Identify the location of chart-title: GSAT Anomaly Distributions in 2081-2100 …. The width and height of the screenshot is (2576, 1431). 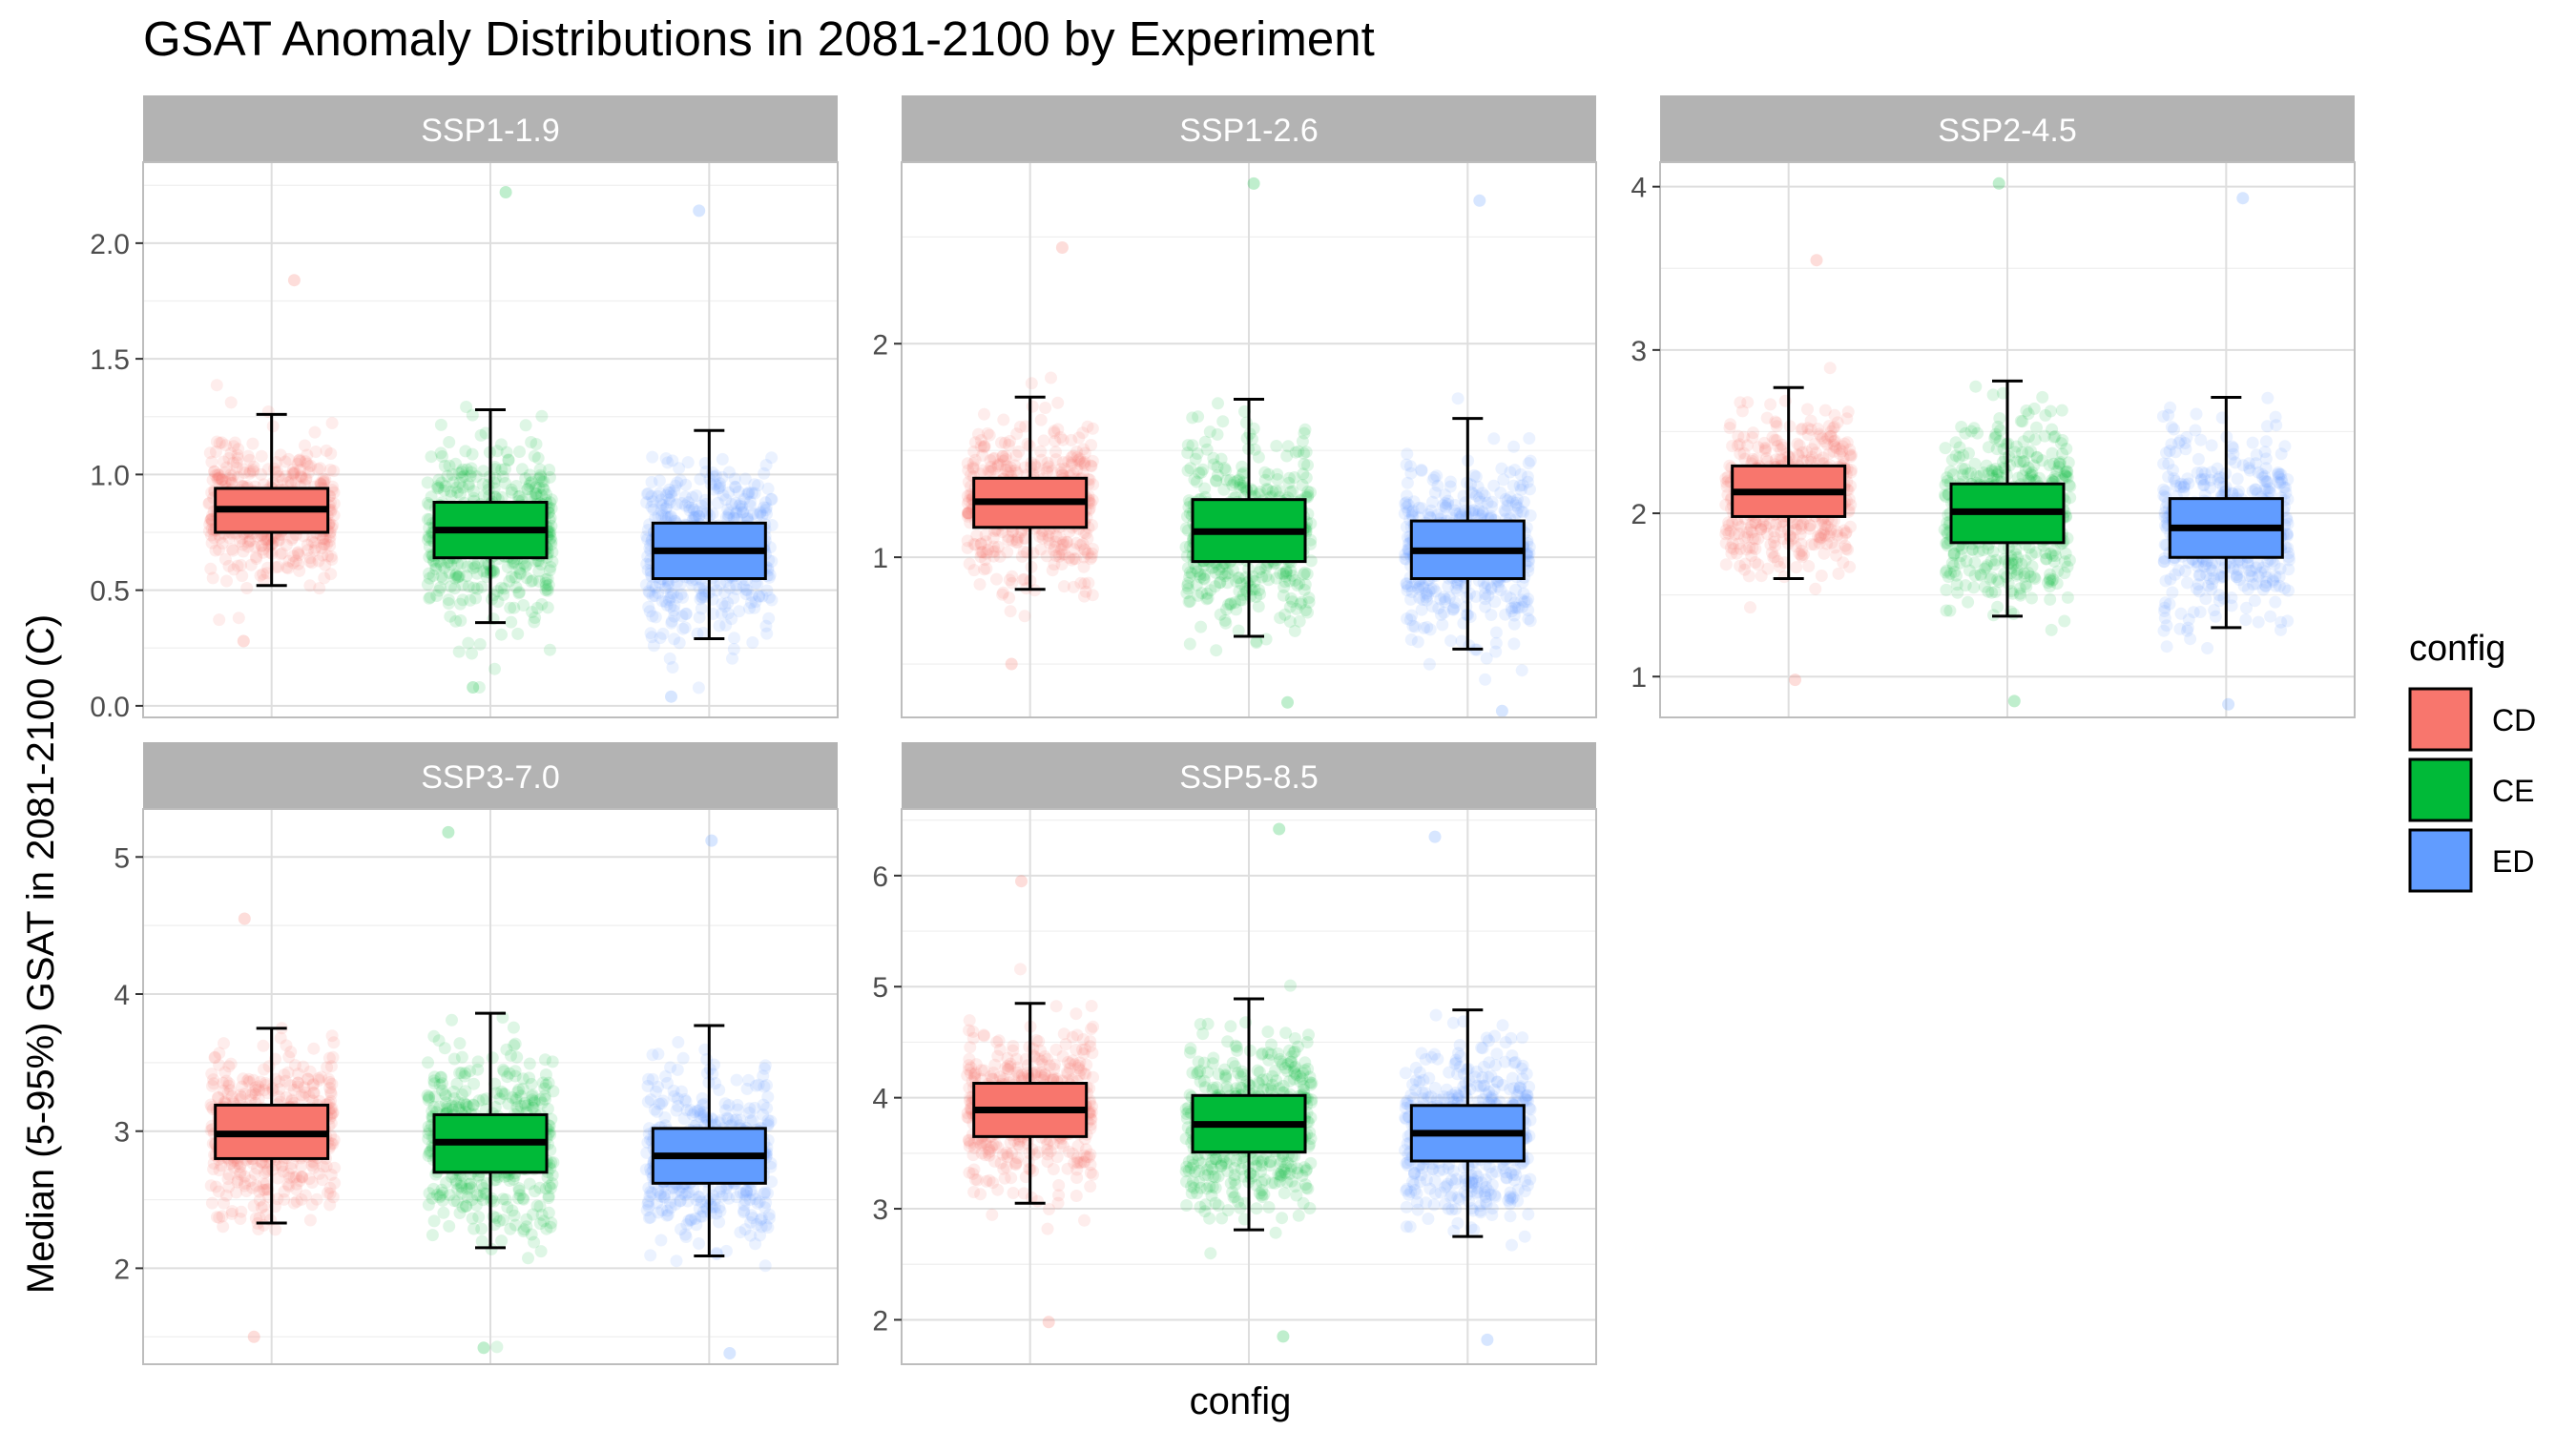
(759, 38).